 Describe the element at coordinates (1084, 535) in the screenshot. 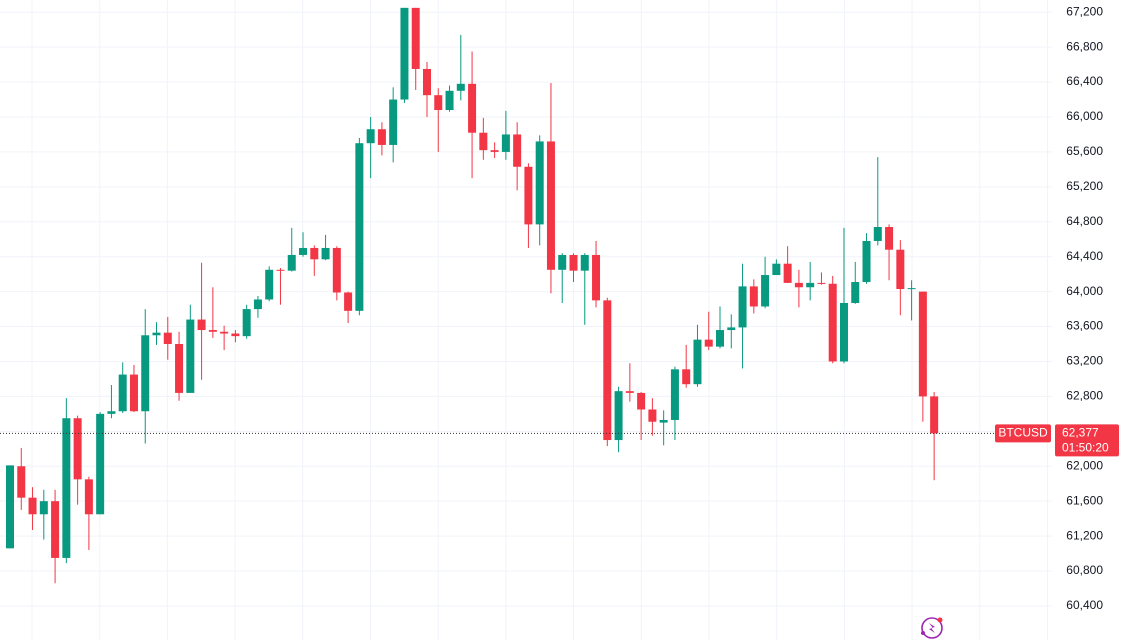

I see `y-tick-label: 61,200` at that location.